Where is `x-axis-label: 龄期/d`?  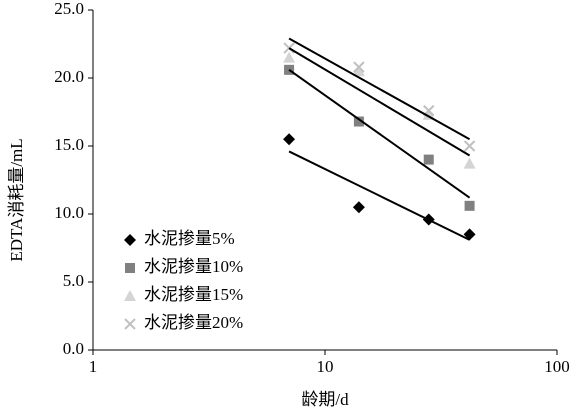 x-axis-label: 龄期/d is located at coordinates (325, 399).